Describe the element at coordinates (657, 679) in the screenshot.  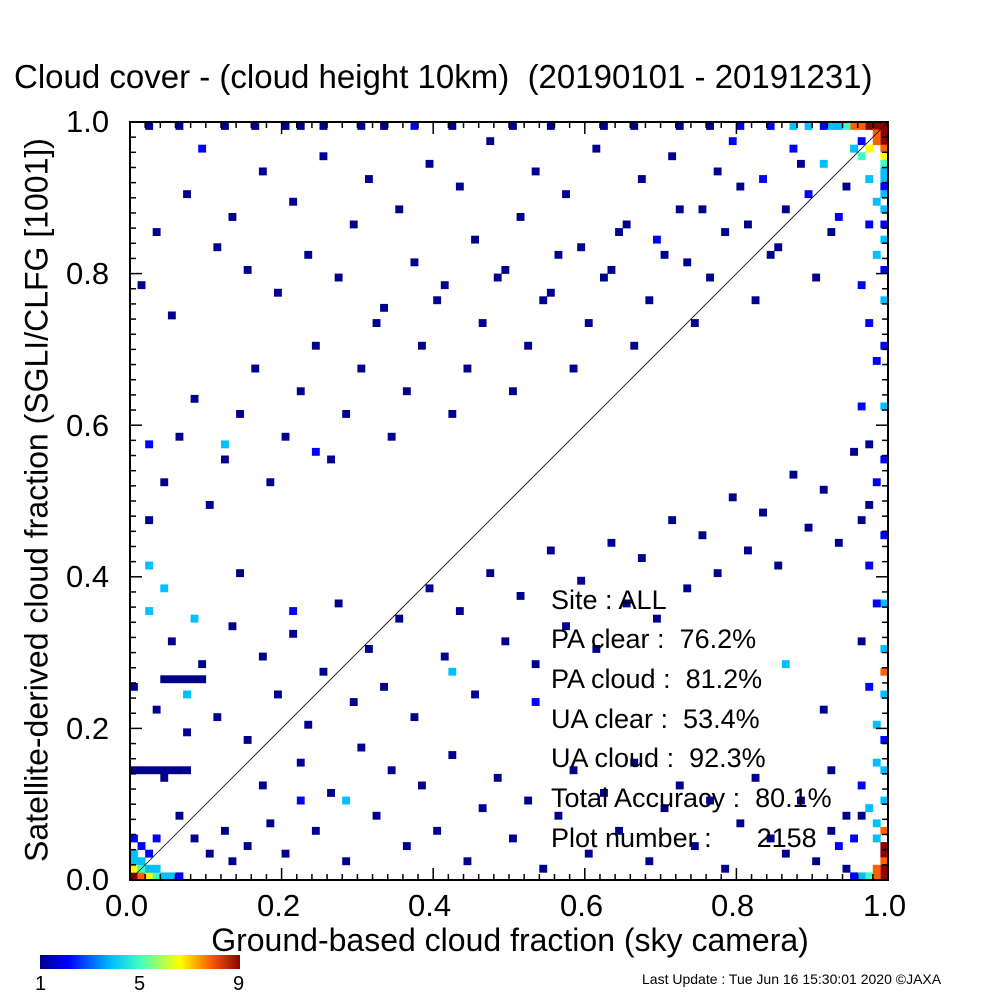
I see `stat-pa-cloud: PA cloud : 81.2%` at that location.